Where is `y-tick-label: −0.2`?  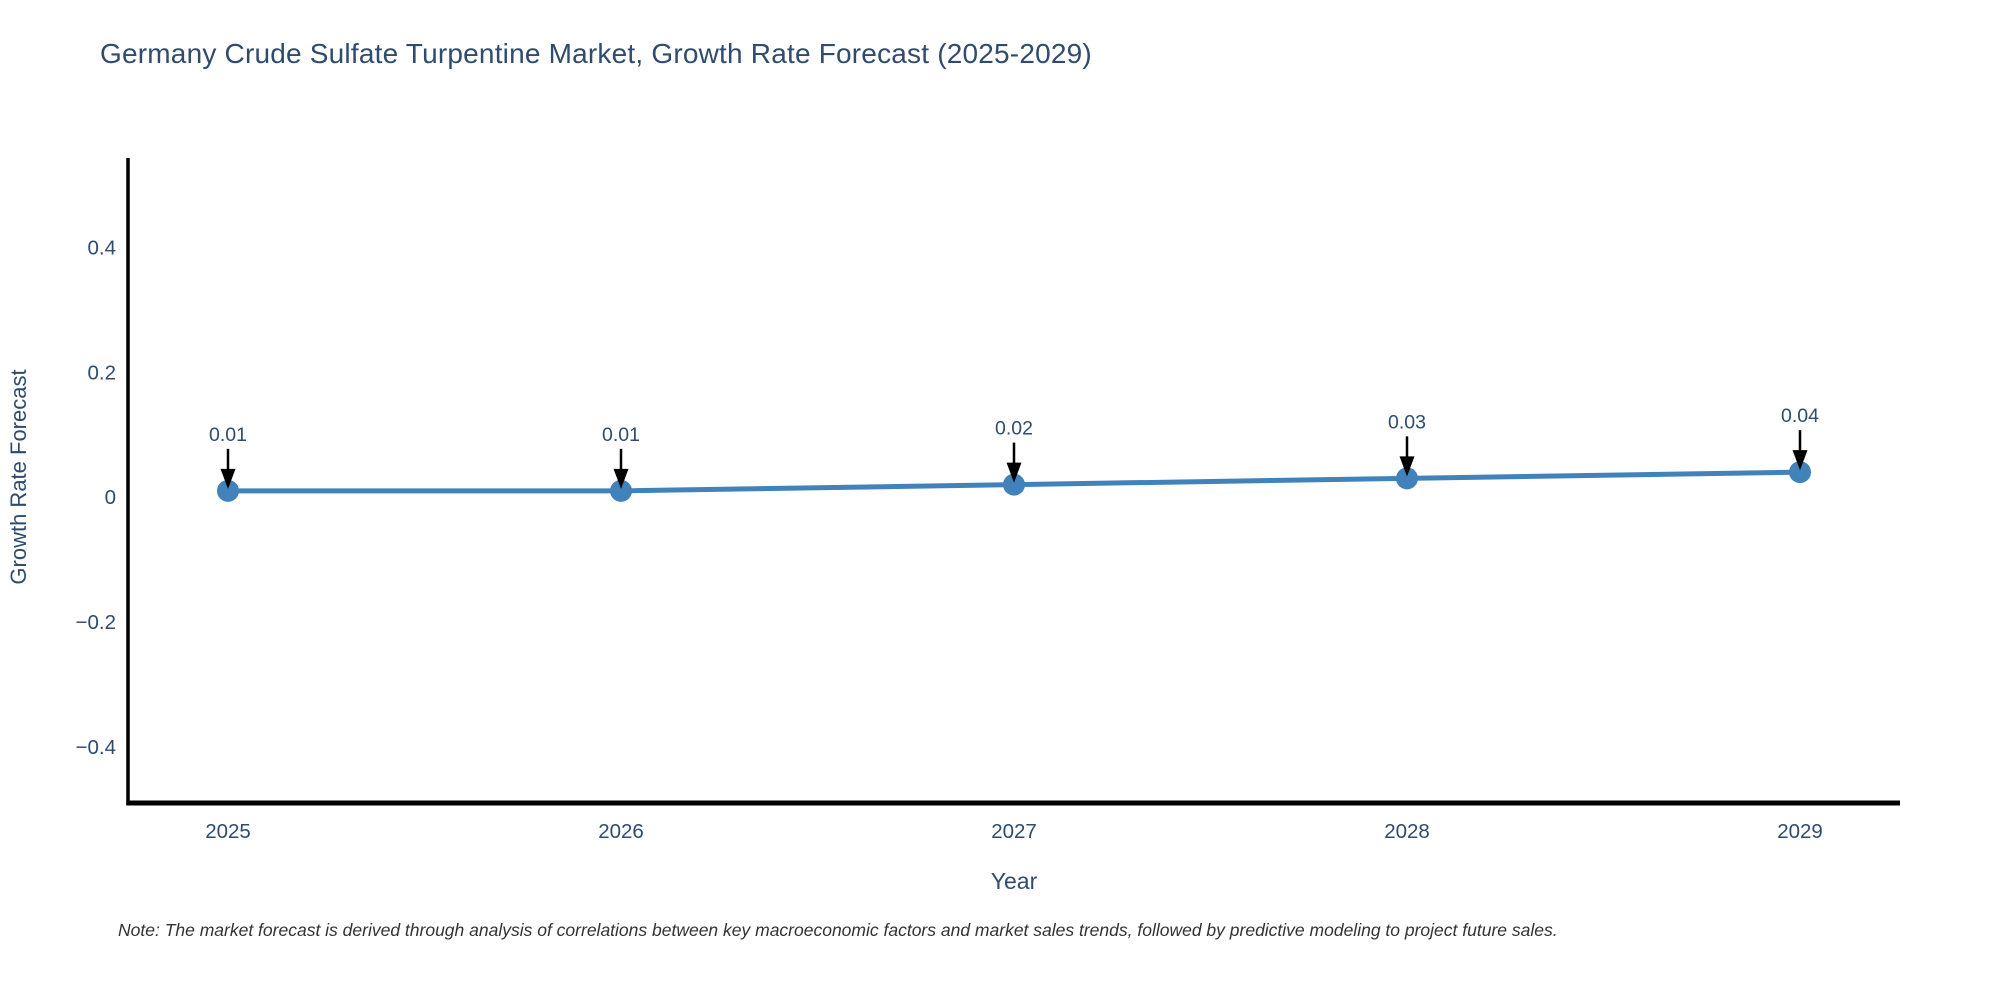
y-tick-label: −0.2 is located at coordinates (96, 622).